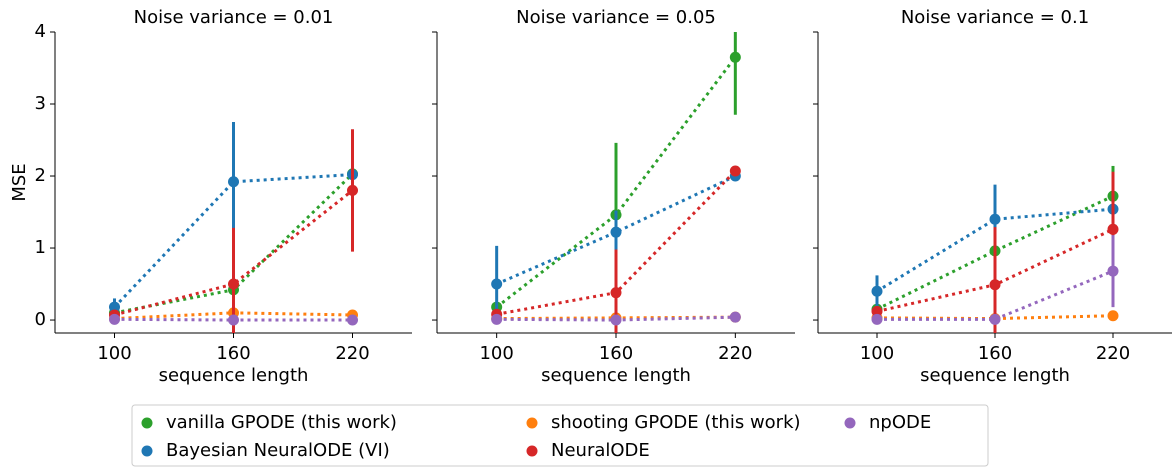  I want to click on panel-title: Noise variance = 0.1, so click(995, 17).